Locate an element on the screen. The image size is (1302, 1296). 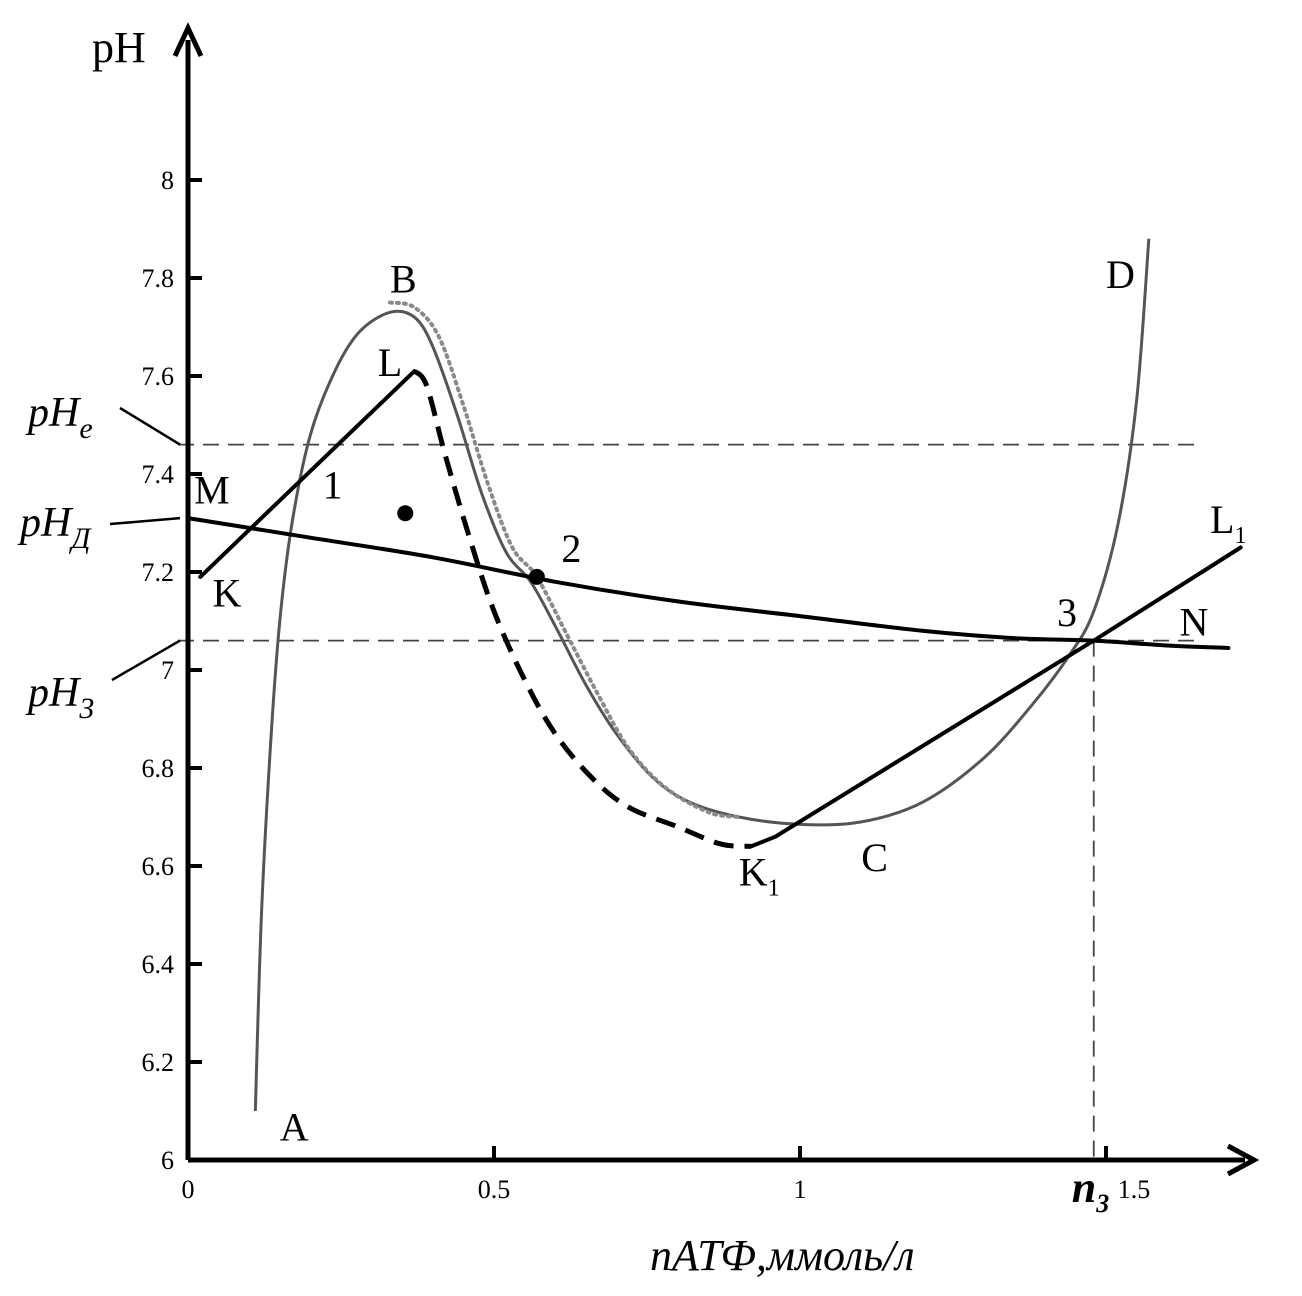
point-label: L is located at coordinates (390, 362).